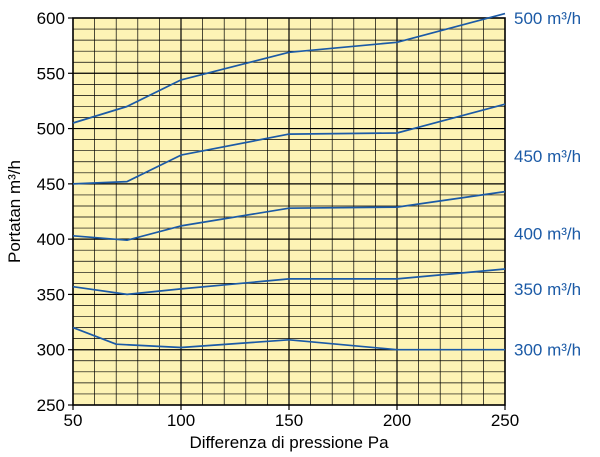  I want to click on y-tick-label: 600, so click(51, 18).